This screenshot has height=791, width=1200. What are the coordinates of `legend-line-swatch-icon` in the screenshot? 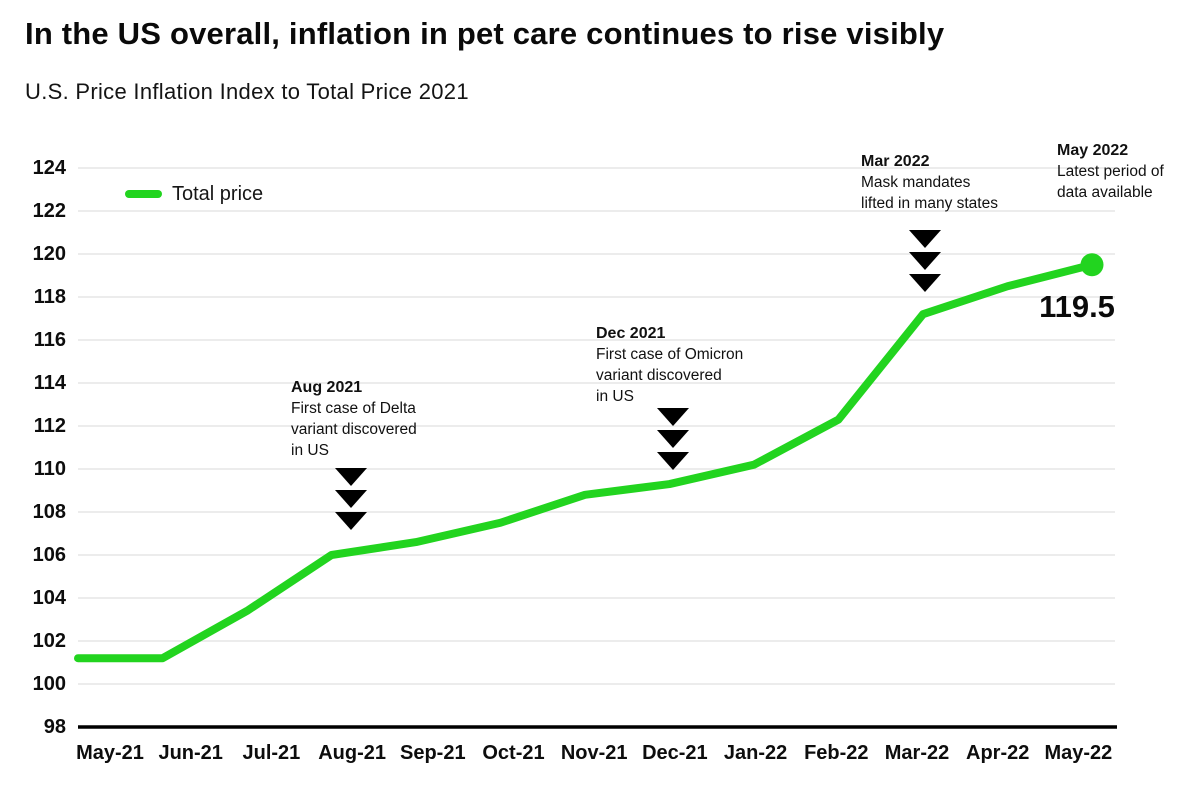 It's located at (143, 194).